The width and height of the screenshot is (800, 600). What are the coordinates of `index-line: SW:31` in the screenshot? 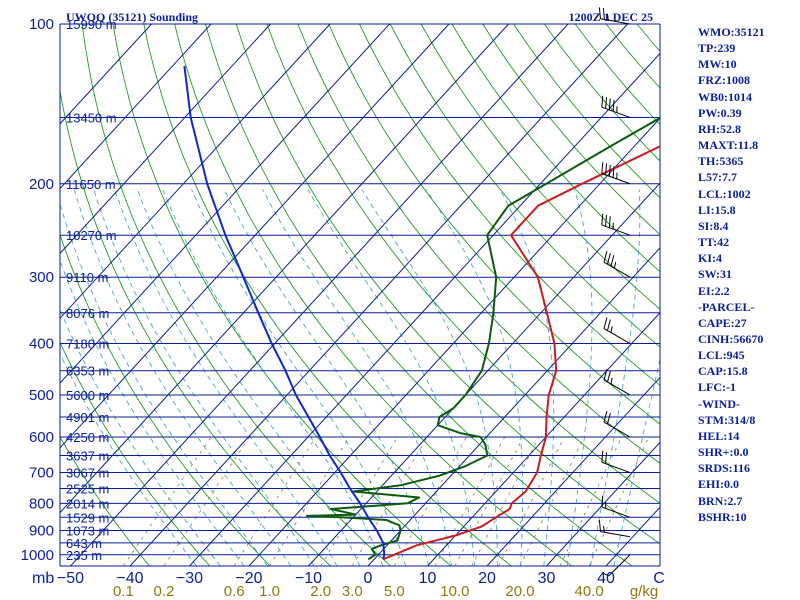 It's located at (715, 274).